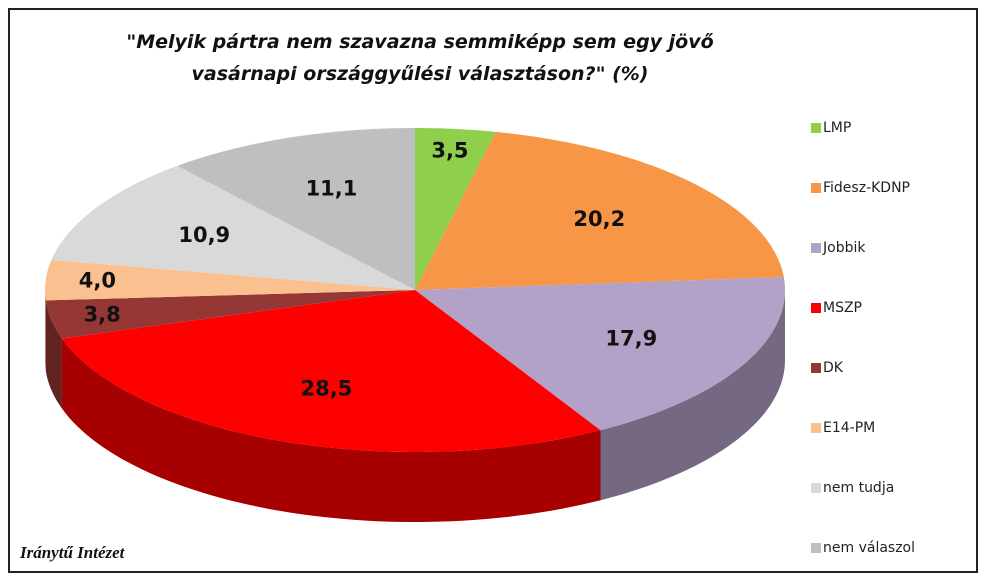  Describe the element at coordinates (102, 314) in the screenshot. I see `data-label: 3,8` at that location.